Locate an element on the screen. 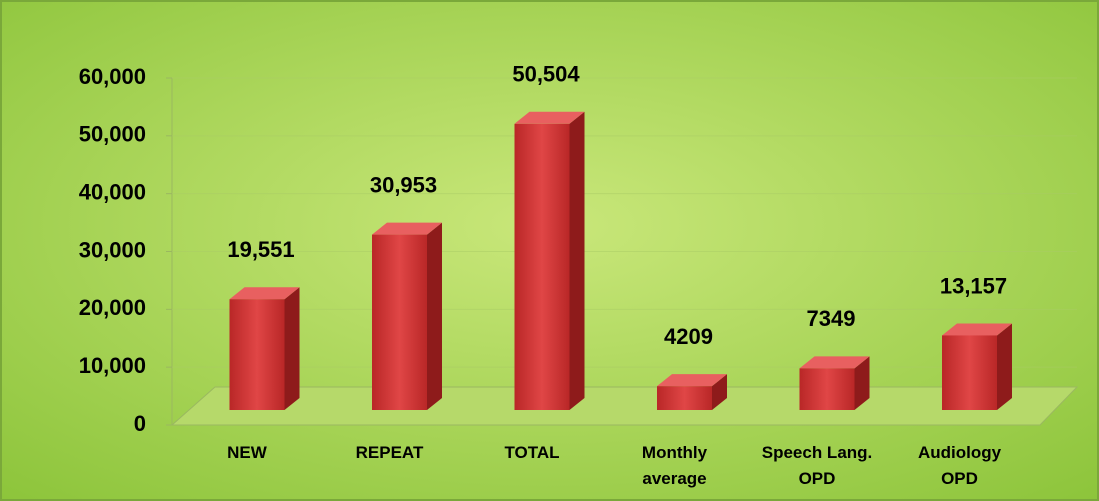  floor is located at coordinates (624, 406).